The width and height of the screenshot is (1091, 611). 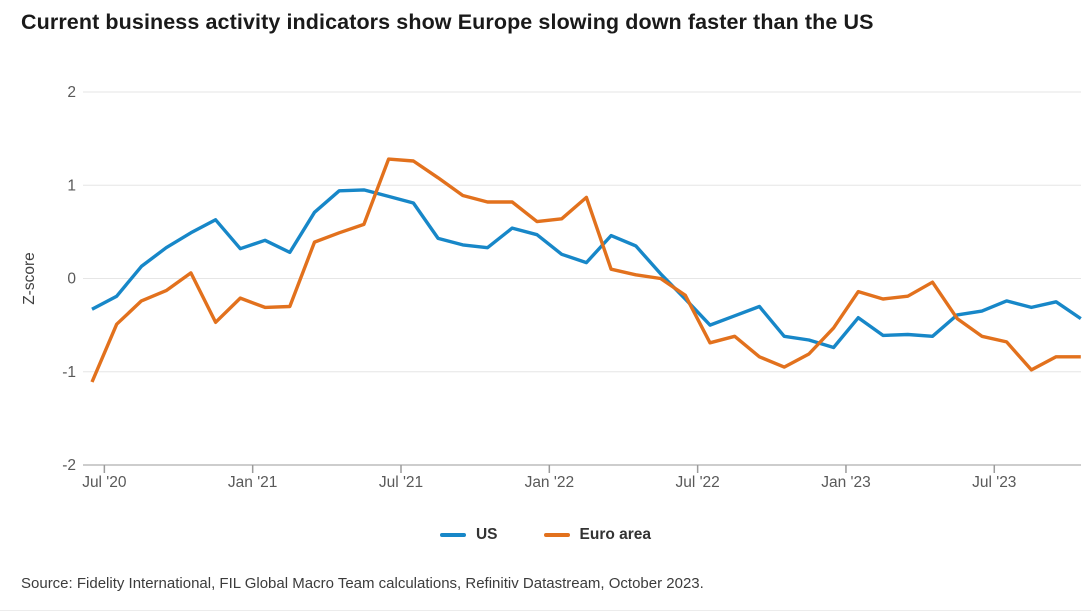 I want to click on us-line-swatch, so click(x=452, y=535).